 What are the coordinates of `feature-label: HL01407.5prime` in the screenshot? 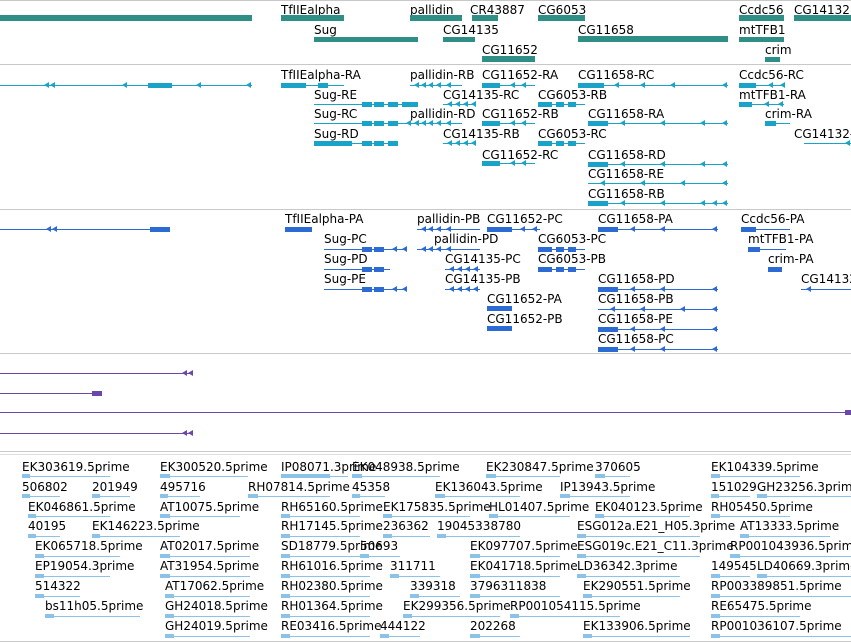 It's located at (539, 507).